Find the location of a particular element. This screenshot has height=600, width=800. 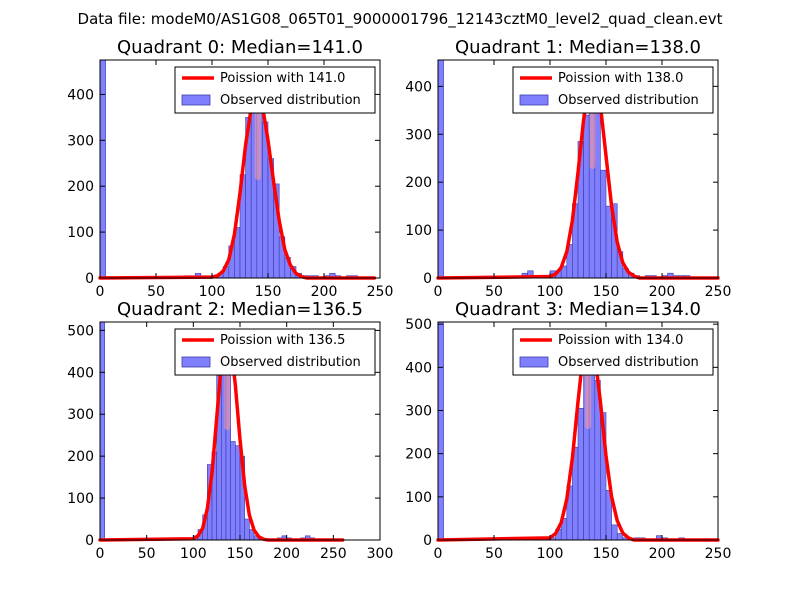

panel-title: Quadrant 2: Median=136.5 is located at coordinates (240, 309).